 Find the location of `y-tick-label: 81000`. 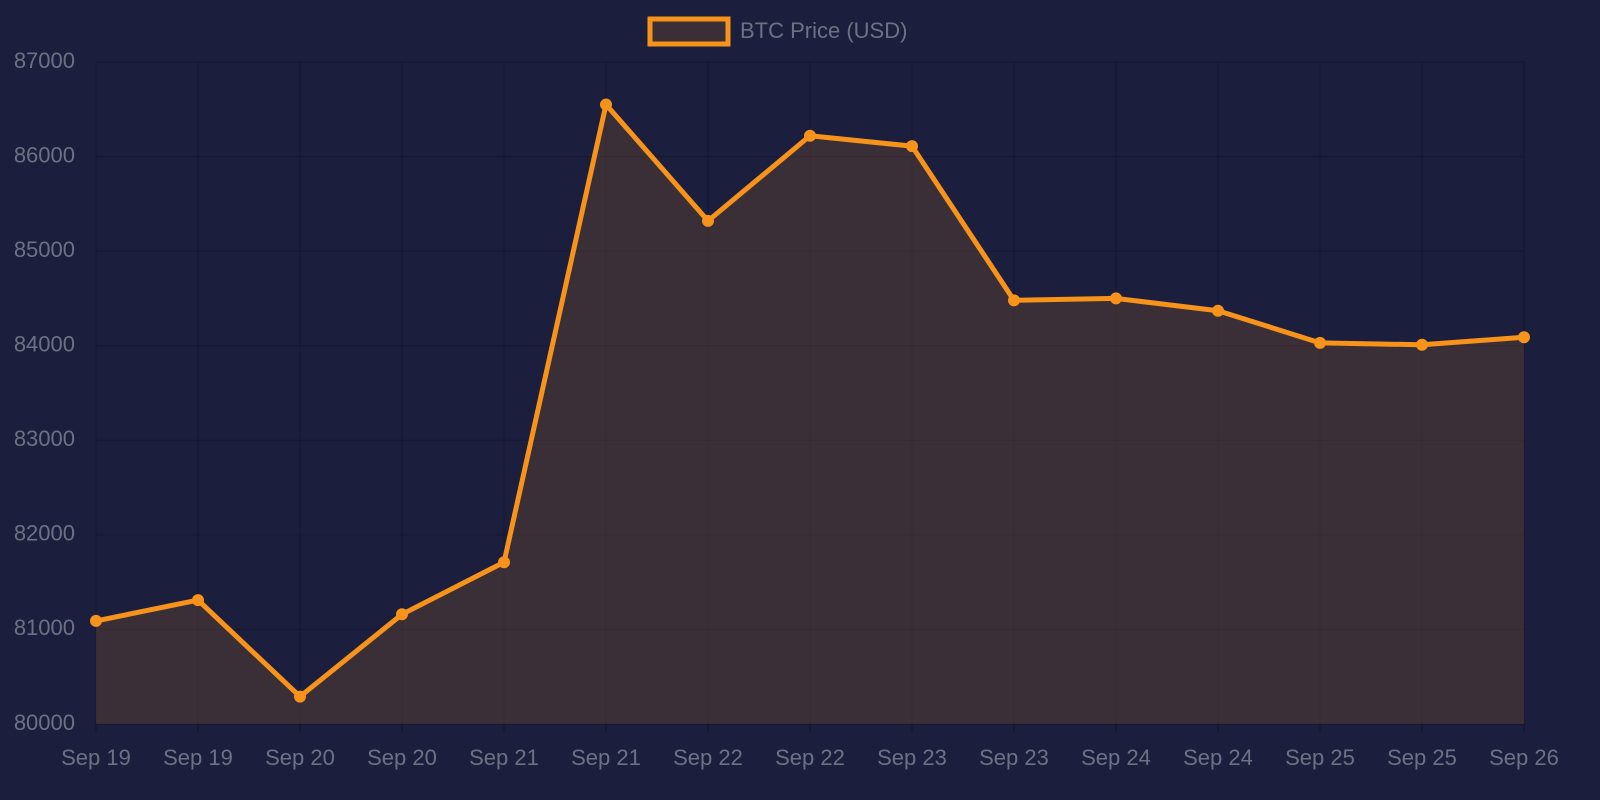

y-tick-label: 81000 is located at coordinates (44, 627).